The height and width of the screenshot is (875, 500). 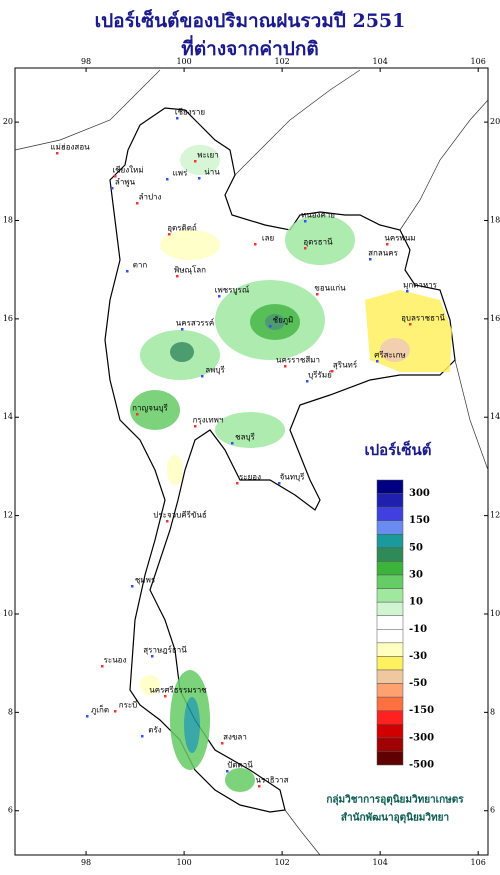 What do you see at coordinates (420, 285) in the screenshot?
I see `province-label: มุกดาหาร` at bounding box center [420, 285].